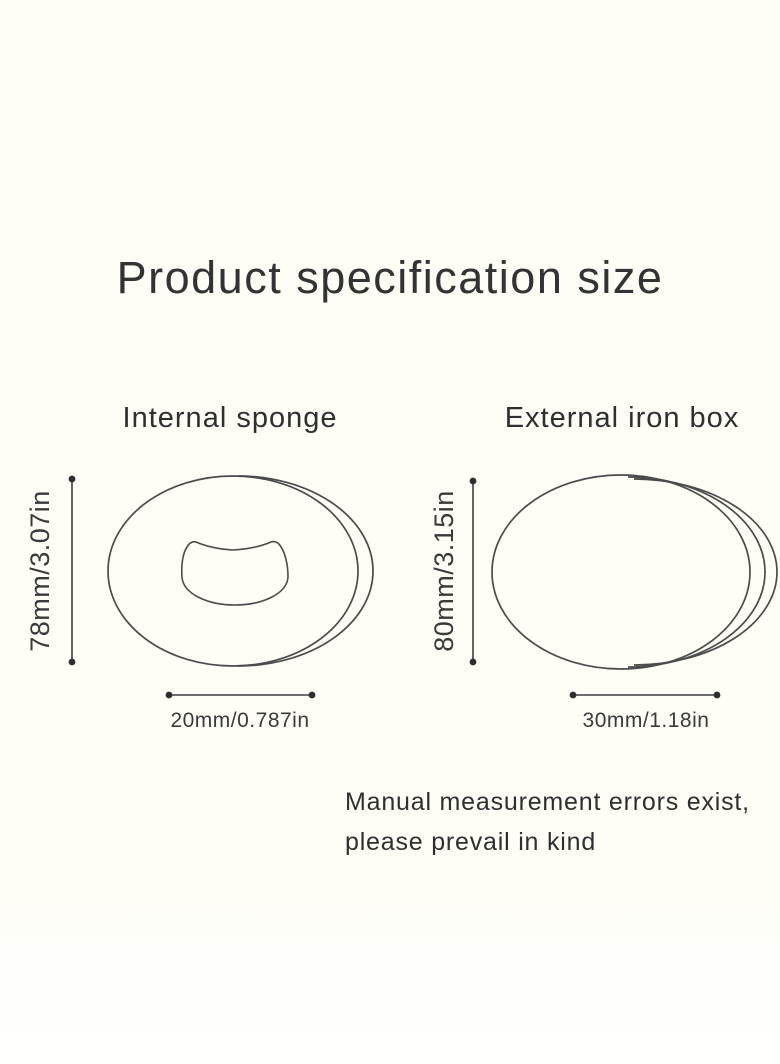 The width and height of the screenshot is (780, 1064). What do you see at coordinates (622, 418) in the screenshot?
I see `external-iron-box-label: External iron box` at bounding box center [622, 418].